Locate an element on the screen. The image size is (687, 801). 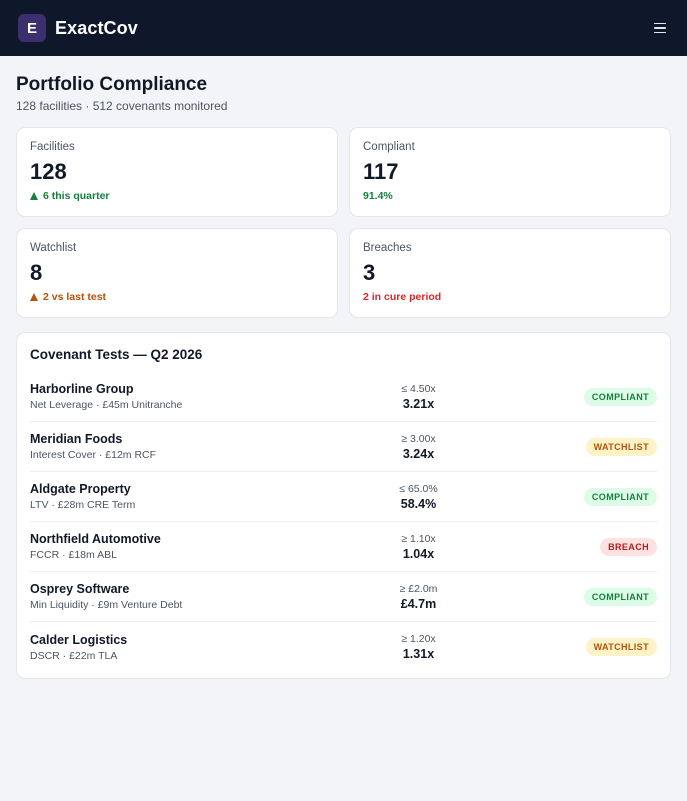
test-info: Calder Logistics DSCR · £22m TLA is located at coordinates (160, 647).